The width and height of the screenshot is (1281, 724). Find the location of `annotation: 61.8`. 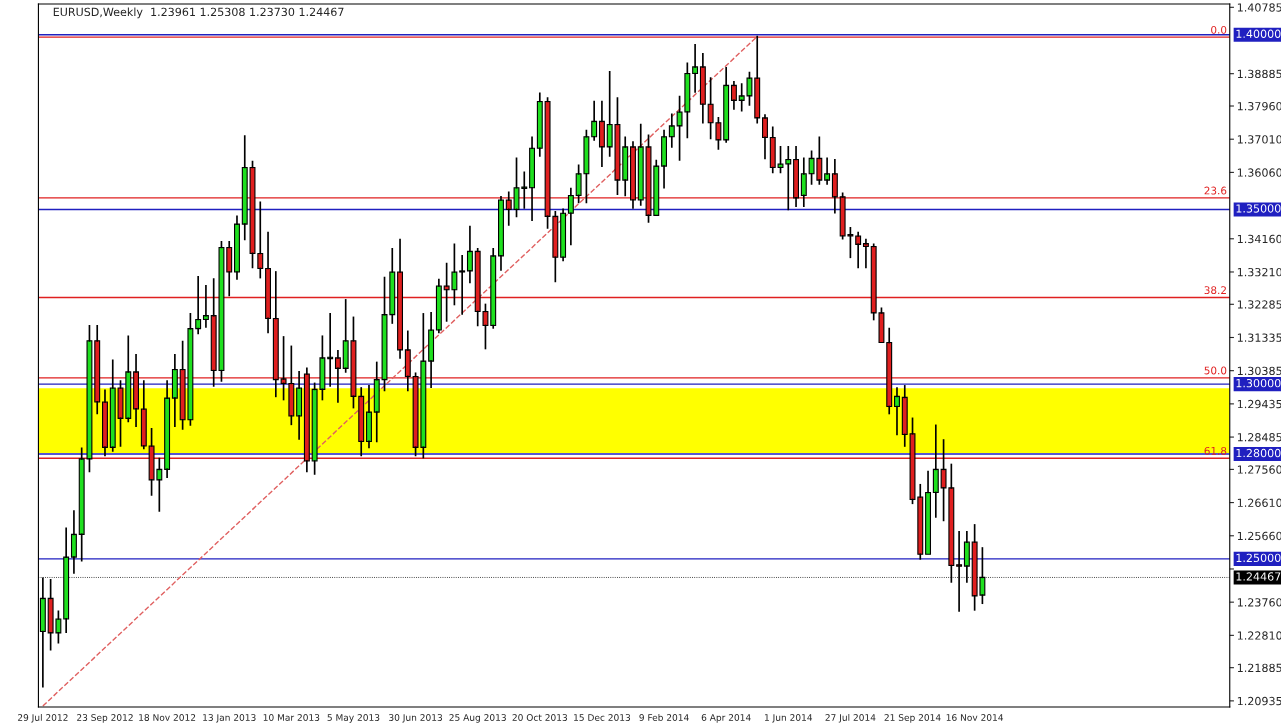

annotation: 61.8 is located at coordinates (1215, 450).